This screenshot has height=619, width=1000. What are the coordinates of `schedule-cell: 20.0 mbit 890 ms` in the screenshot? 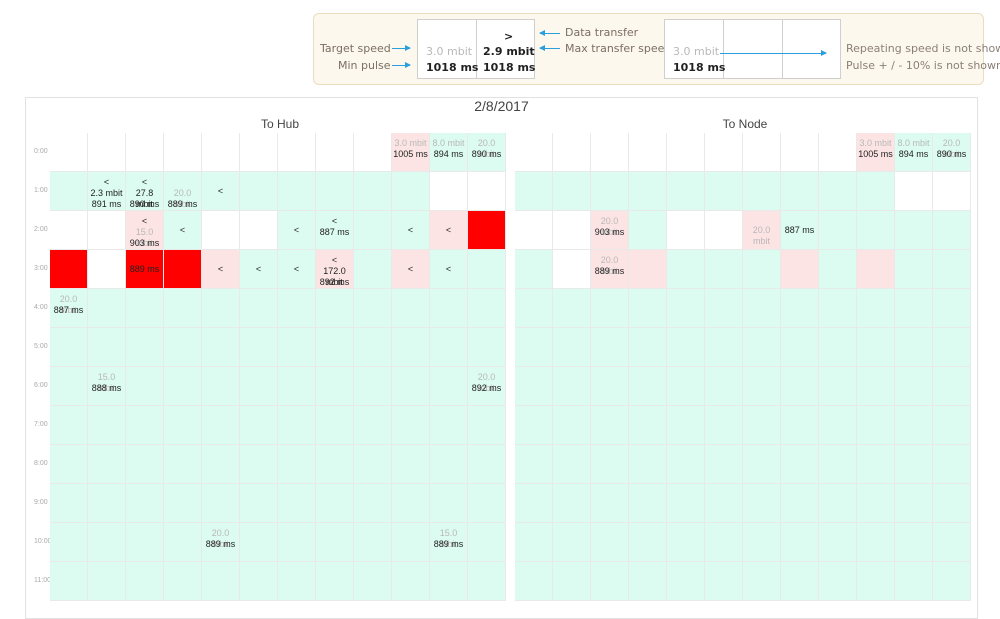 It's located at (487, 152).